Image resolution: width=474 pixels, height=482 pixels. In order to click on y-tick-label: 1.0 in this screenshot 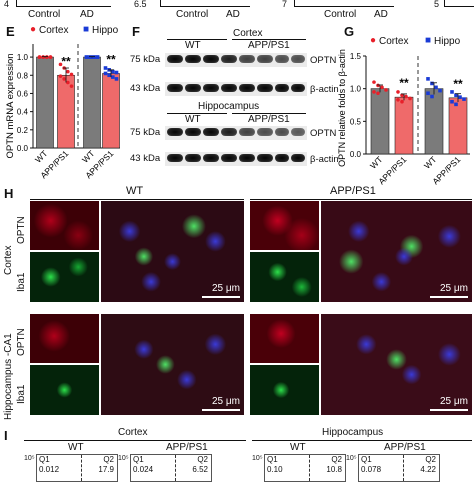, I will do `click(23, 57)`.